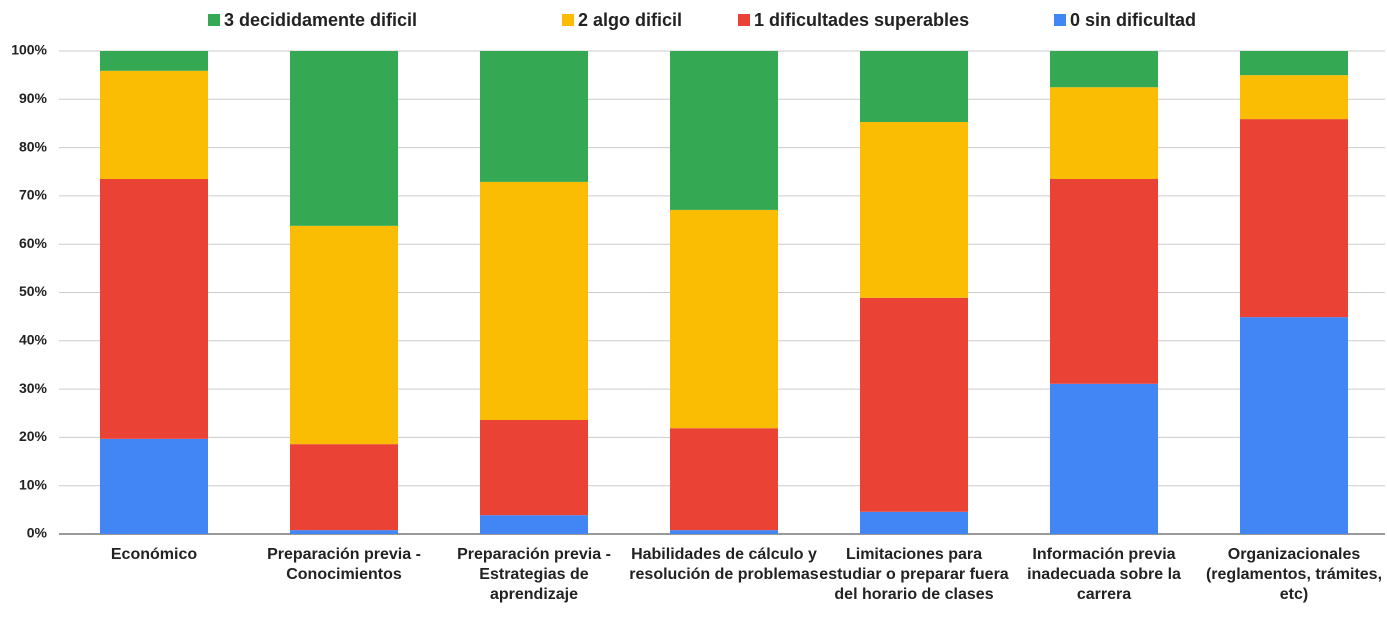 The image size is (1387, 625). I want to click on legend-label: 2 algo dificil, so click(630, 20).